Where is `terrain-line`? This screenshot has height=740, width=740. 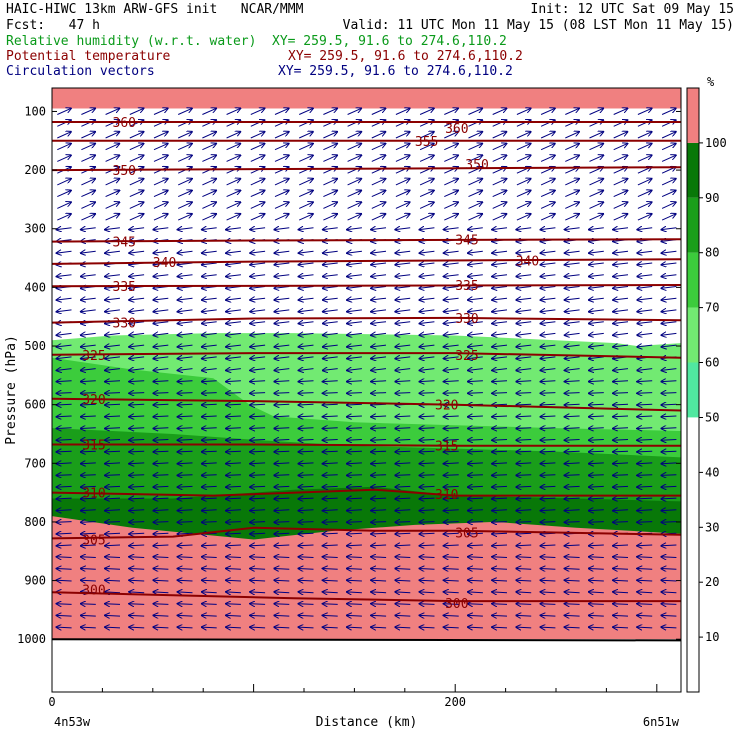
terrain-line is located at coordinates (366, 665).